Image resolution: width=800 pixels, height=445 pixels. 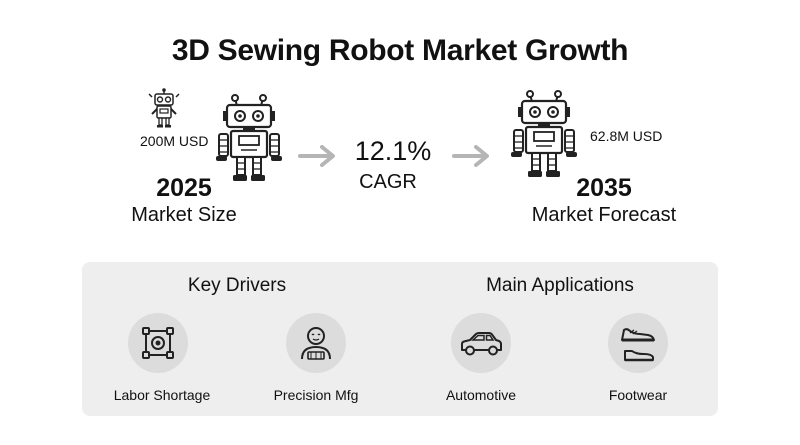 I want to click on robot-right-icon, so click(x=544, y=137).